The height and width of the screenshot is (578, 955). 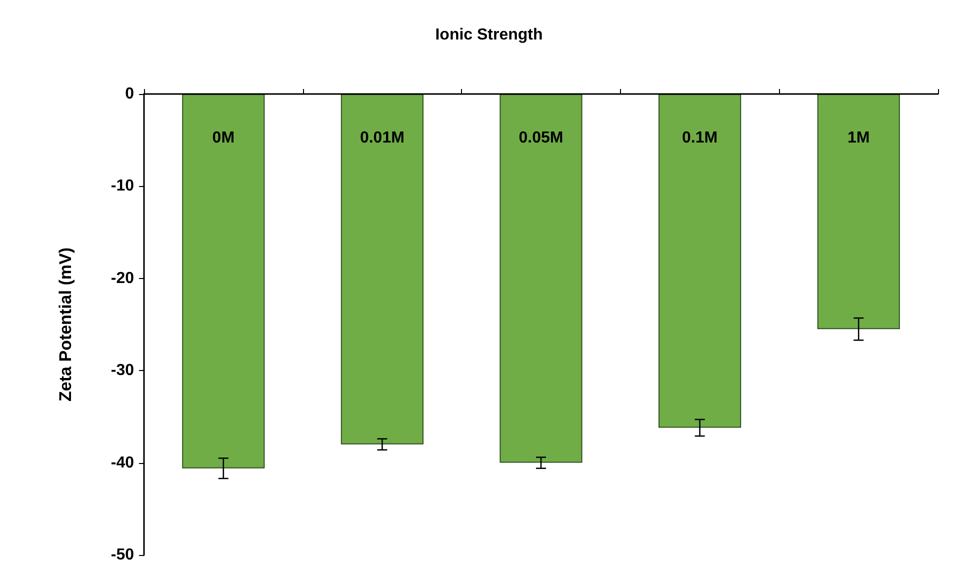 I want to click on x-tick-label: 0.01M, so click(x=382, y=138).